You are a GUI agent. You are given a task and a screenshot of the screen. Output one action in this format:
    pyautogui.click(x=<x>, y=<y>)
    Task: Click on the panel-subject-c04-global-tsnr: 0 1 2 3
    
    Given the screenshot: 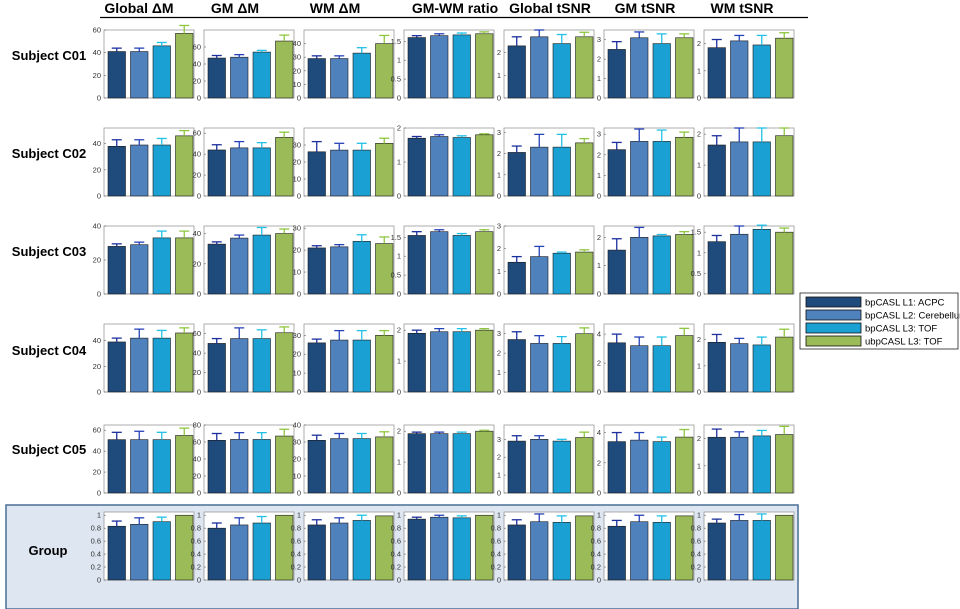 What is the action you would take?
    pyautogui.click(x=546, y=360)
    